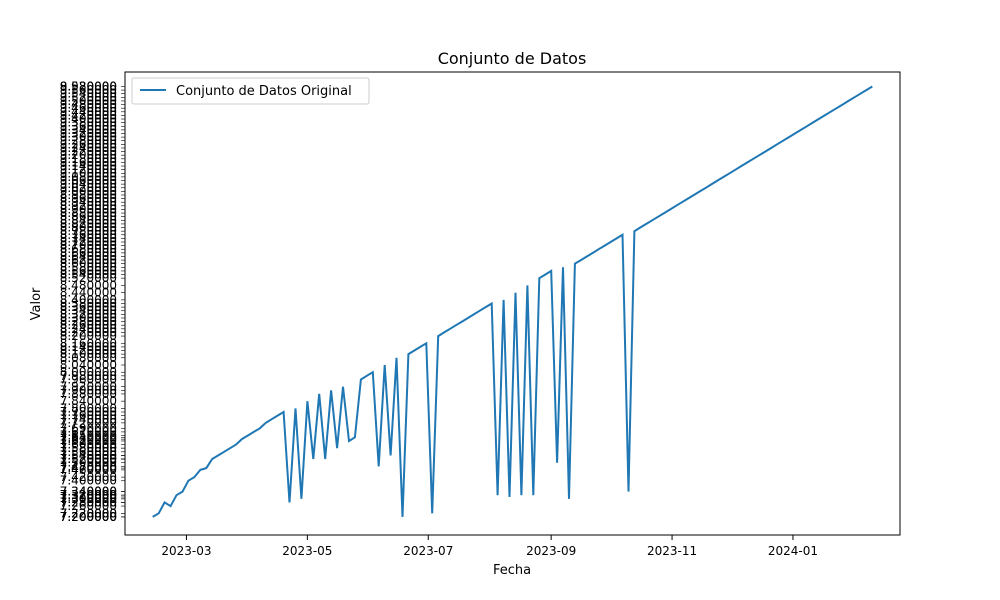  What do you see at coordinates (88, 394) in the screenshot?
I see `y-tick-label: 7.880000` at bounding box center [88, 394].